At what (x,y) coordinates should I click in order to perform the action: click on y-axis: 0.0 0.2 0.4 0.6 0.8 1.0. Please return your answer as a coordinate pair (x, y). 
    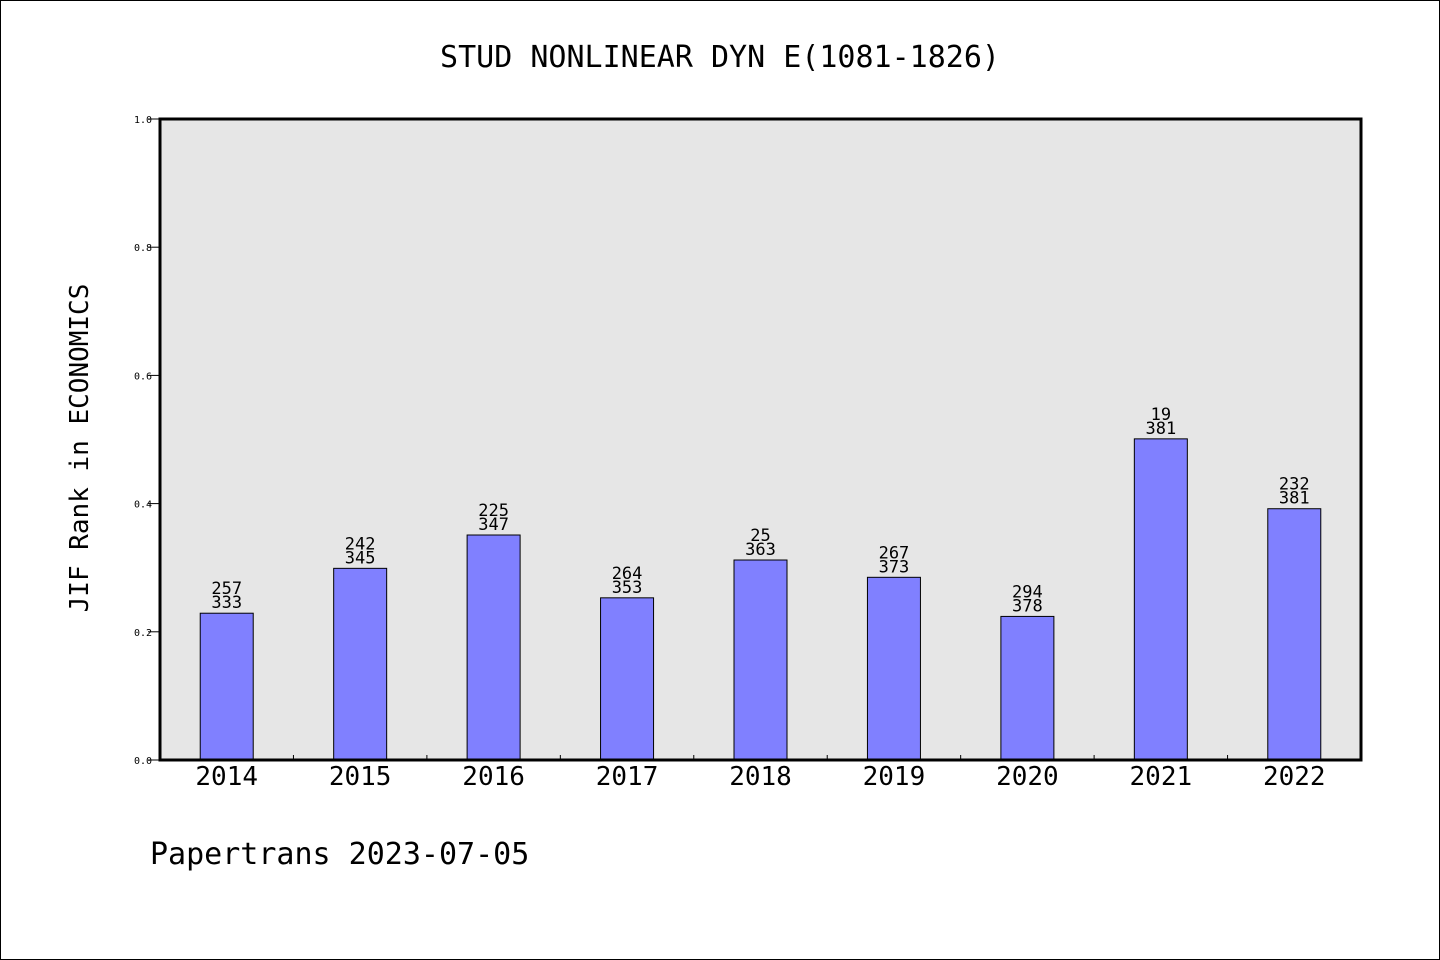
    Looking at the image, I should click on (147, 441).